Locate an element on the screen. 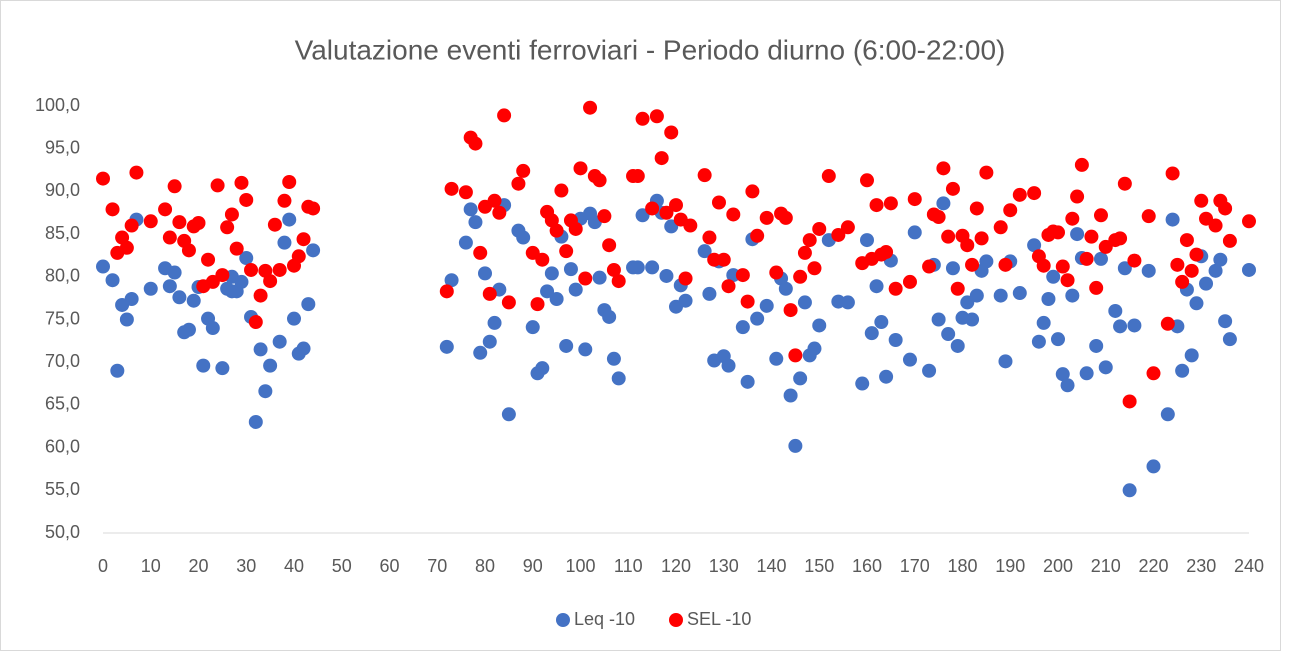  y-tick-label: 100,0 is located at coordinates (57, 105).